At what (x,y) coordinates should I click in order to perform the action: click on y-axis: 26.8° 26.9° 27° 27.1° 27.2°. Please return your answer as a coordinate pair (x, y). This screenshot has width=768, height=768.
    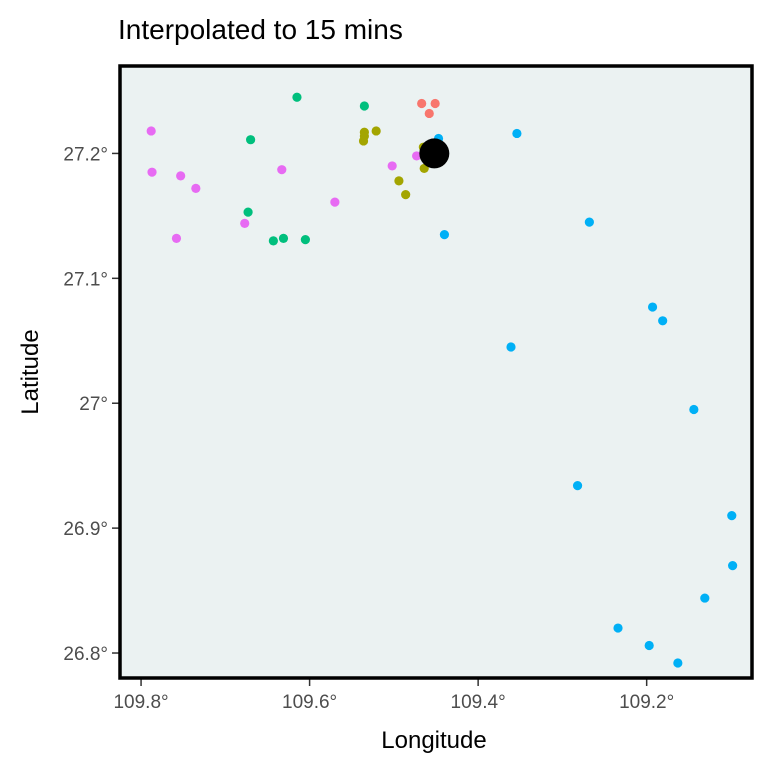
    Looking at the image, I should click on (91, 404).